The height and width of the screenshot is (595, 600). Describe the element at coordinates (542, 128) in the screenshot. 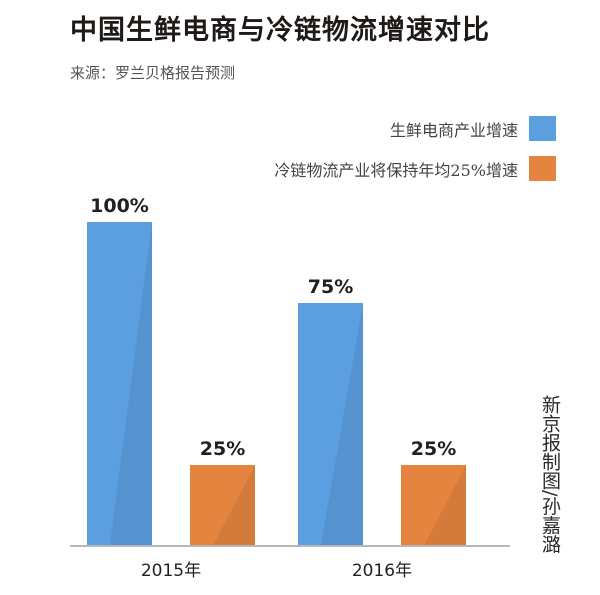

I see `legend-swatch-fresh-ecommerce` at that location.